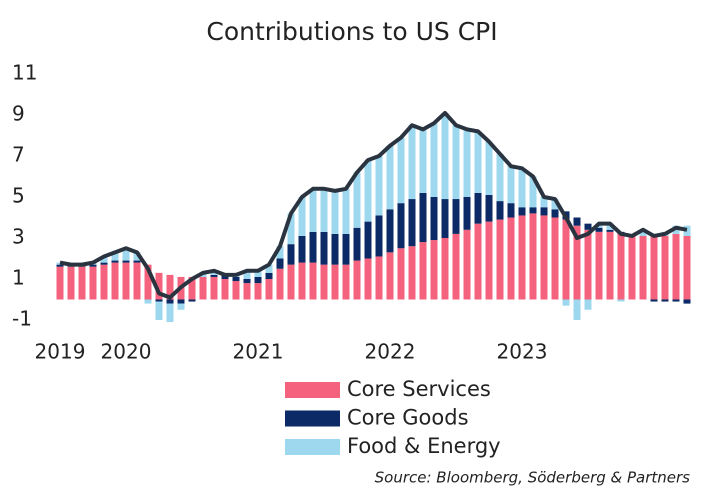  I want to click on x-tick-label: 2019, so click(60, 352).